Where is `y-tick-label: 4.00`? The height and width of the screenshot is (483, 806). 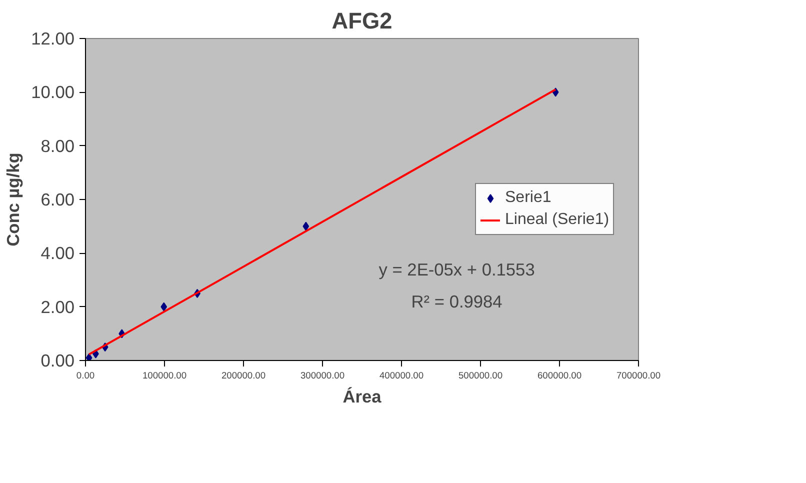 y-tick-label: 4.00 is located at coordinates (57, 253).